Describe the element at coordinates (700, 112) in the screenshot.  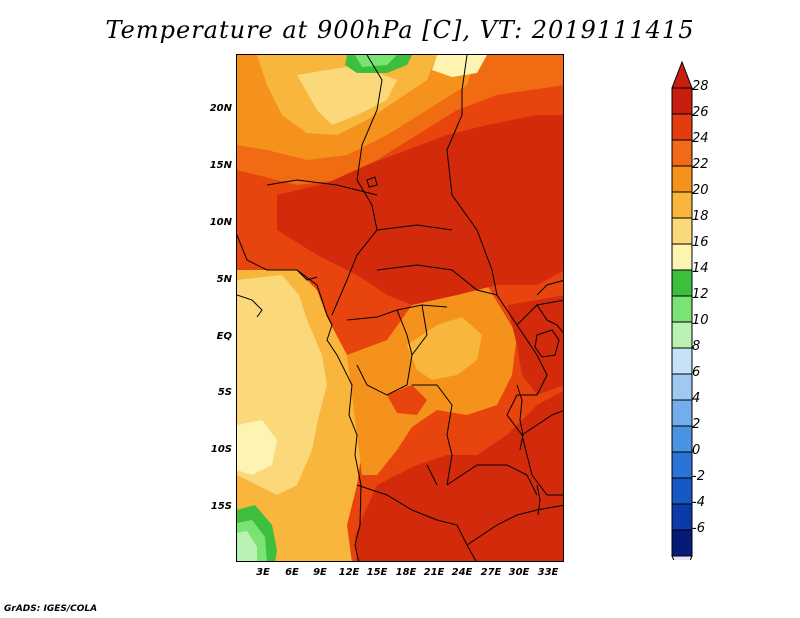
I see `colorbar-label-26: 26` at that location.